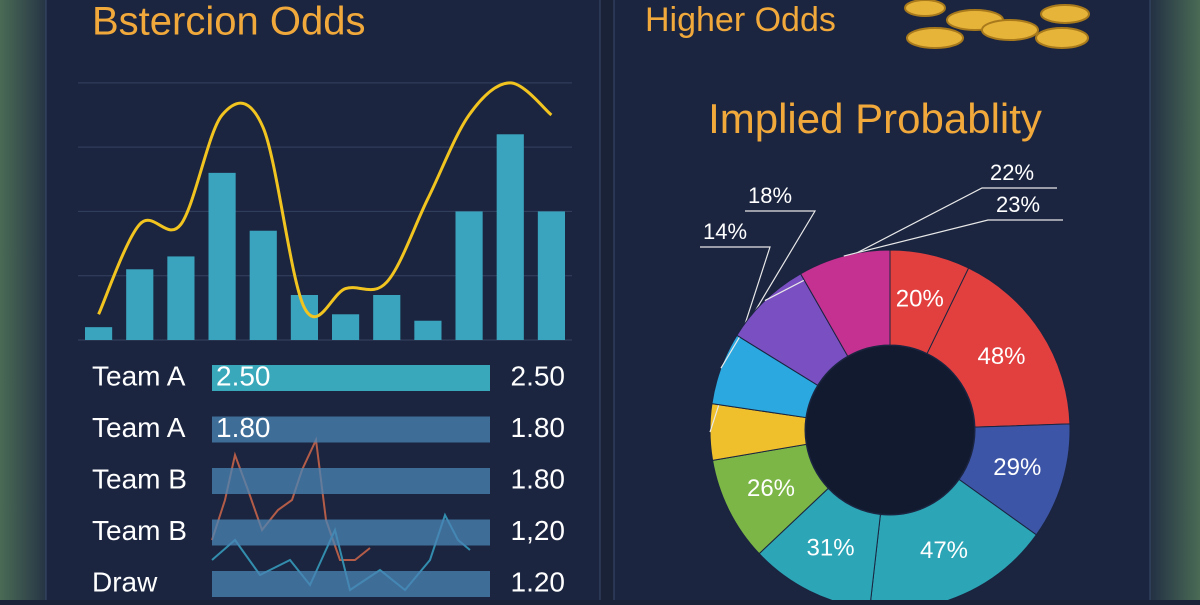  I want to click on slice-label: 29%, so click(1017, 467).